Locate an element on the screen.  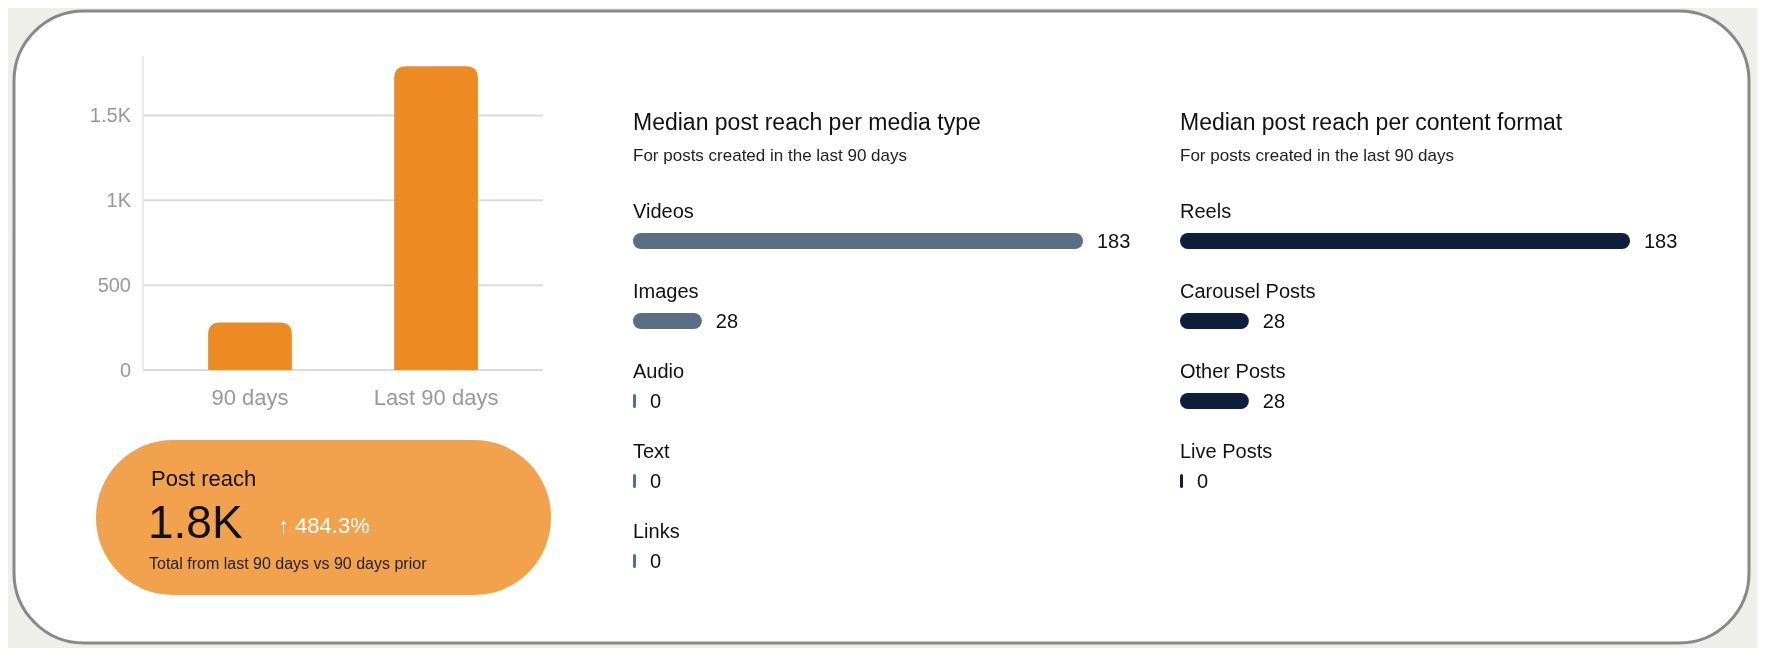
text: 1.8K is located at coordinates (195, 522).